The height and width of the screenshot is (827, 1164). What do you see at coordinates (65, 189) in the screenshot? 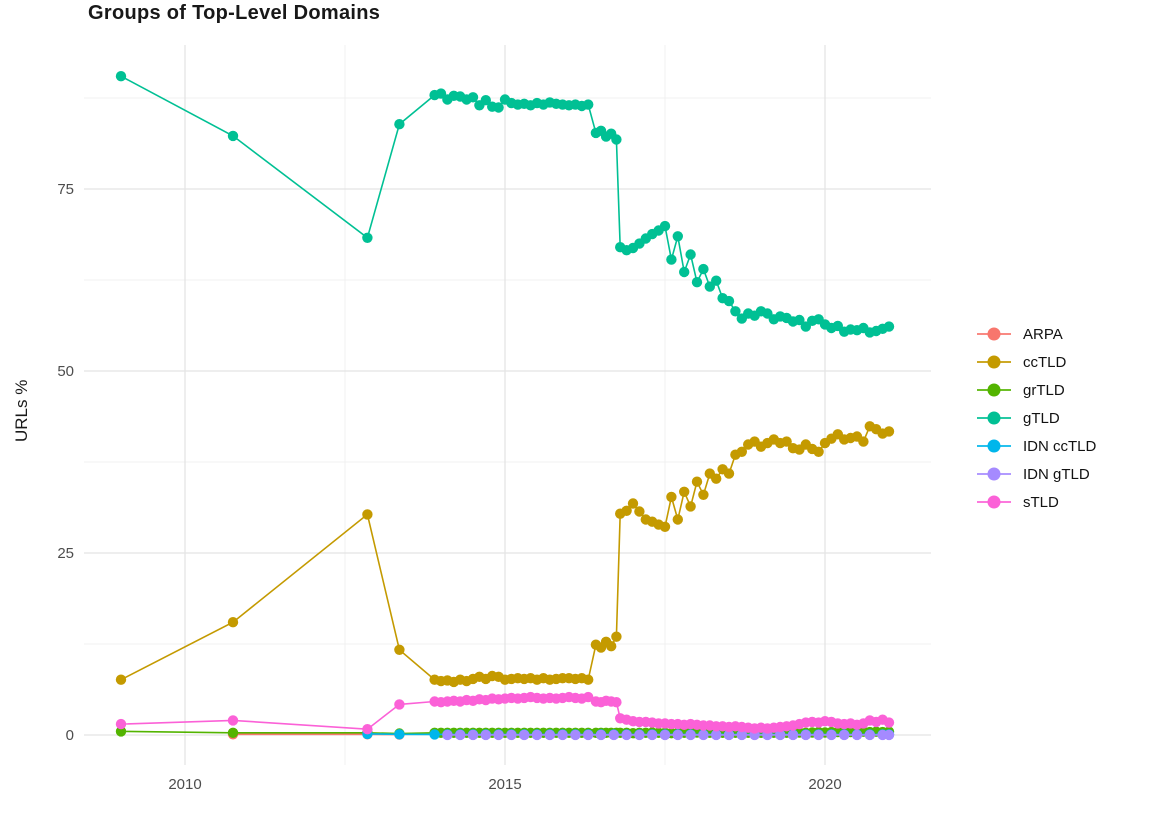
I see `y-tick-label: 75` at bounding box center [65, 189].